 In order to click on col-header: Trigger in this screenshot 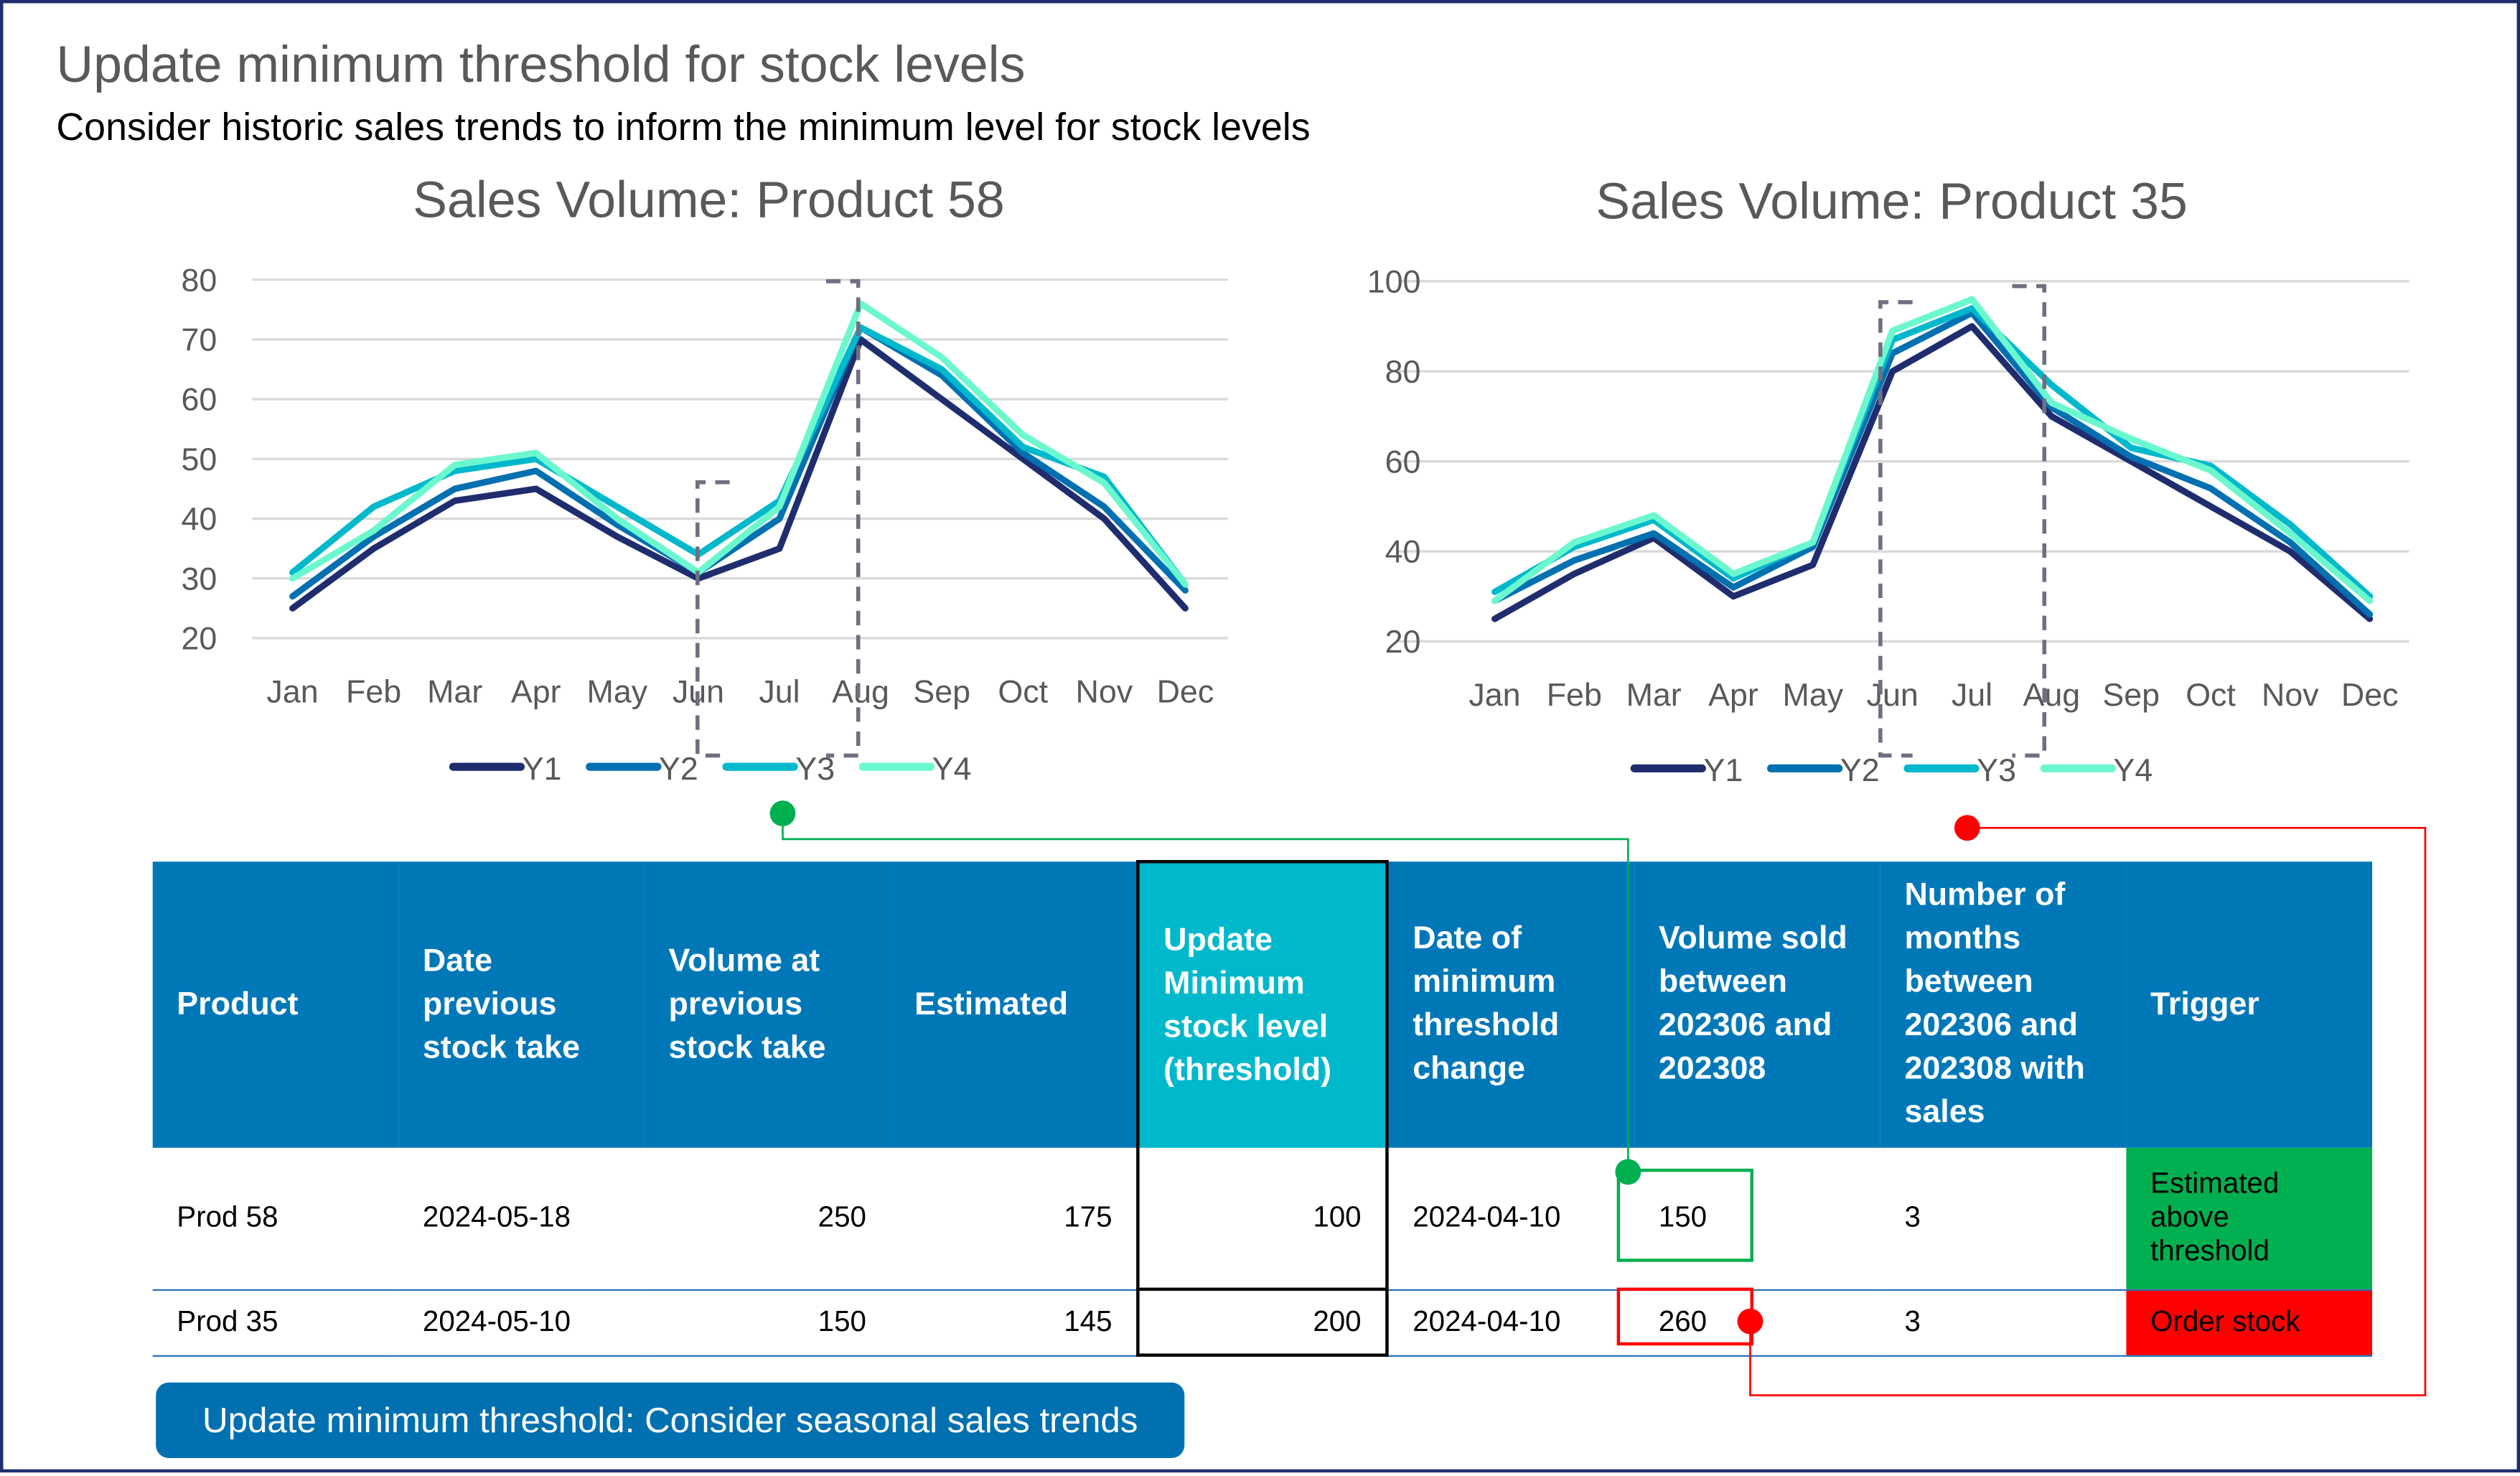, I will do `click(2249, 1004)`.